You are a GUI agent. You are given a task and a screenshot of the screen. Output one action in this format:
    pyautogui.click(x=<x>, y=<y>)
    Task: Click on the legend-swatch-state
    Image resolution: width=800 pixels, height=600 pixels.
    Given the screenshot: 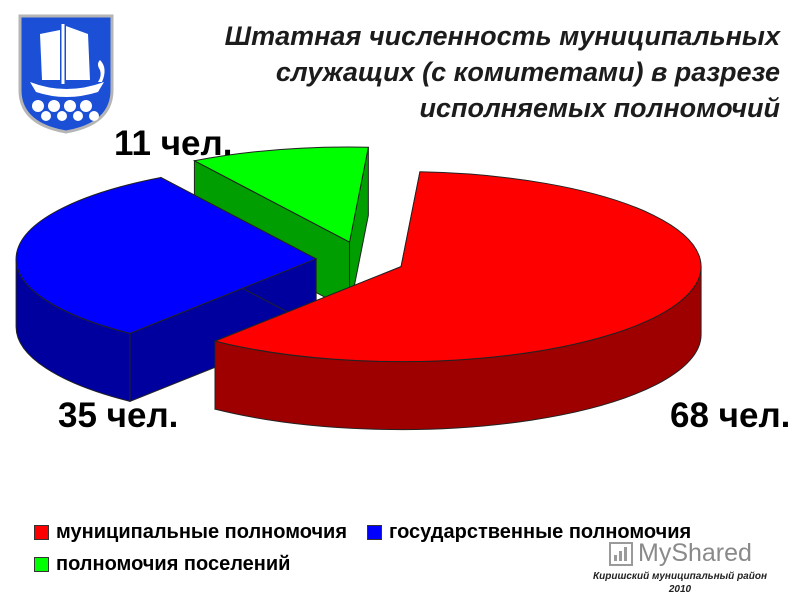 What is the action you would take?
    pyautogui.click(x=375, y=532)
    